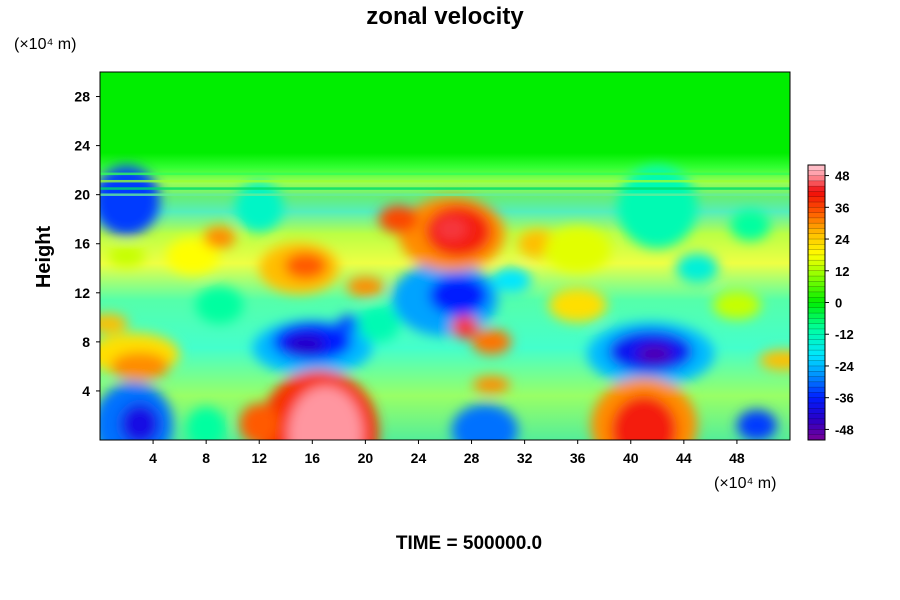  What do you see at coordinates (206, 458) in the screenshot?
I see `x-tick-label: 8` at bounding box center [206, 458].